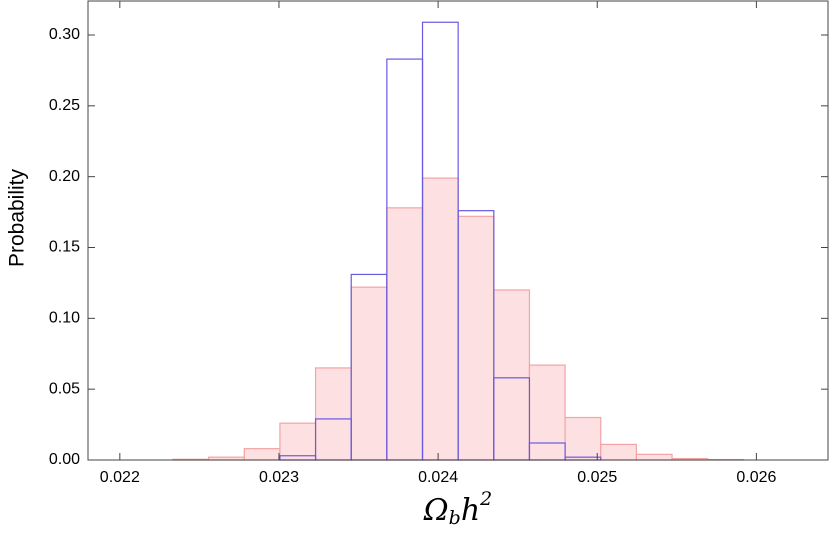  Describe the element at coordinates (436, 510) in the screenshot. I see `x-label-symbol: Ω` at that location.